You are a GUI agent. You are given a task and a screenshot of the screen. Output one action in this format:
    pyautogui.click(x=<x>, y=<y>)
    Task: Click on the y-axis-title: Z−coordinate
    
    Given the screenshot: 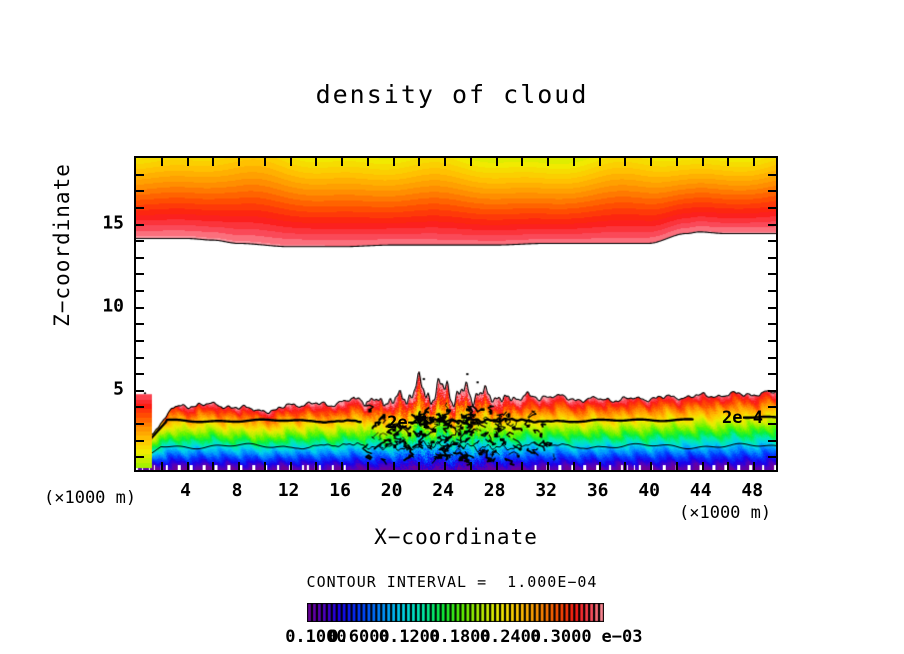 What is the action you would take?
    pyautogui.click(x=62, y=245)
    